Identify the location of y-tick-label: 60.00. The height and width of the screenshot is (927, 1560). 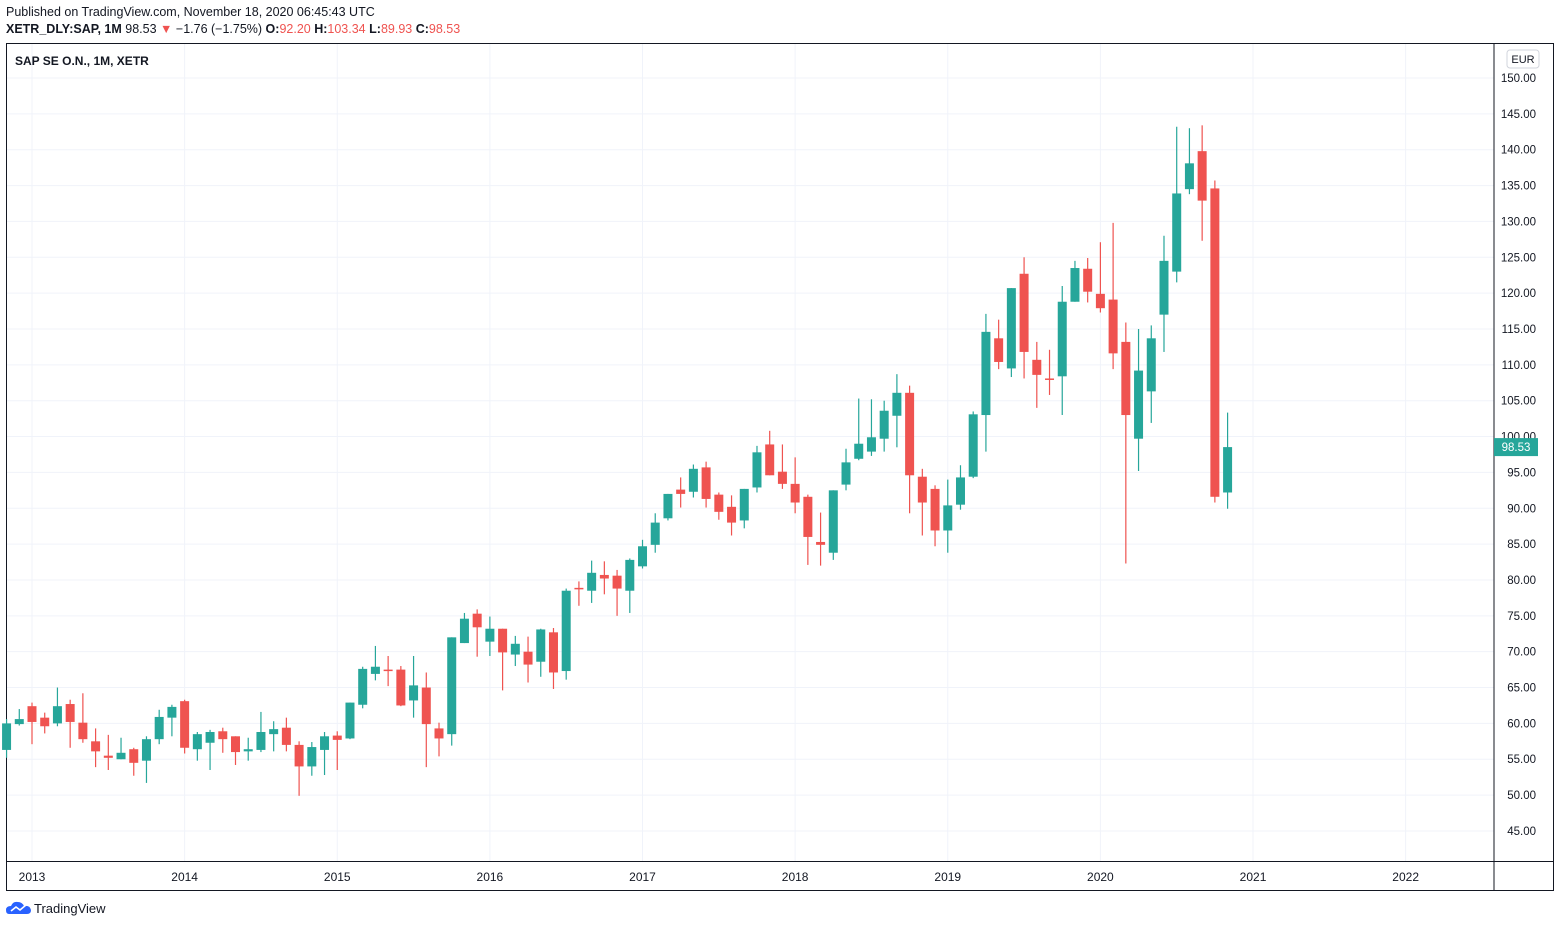
(1521, 724).